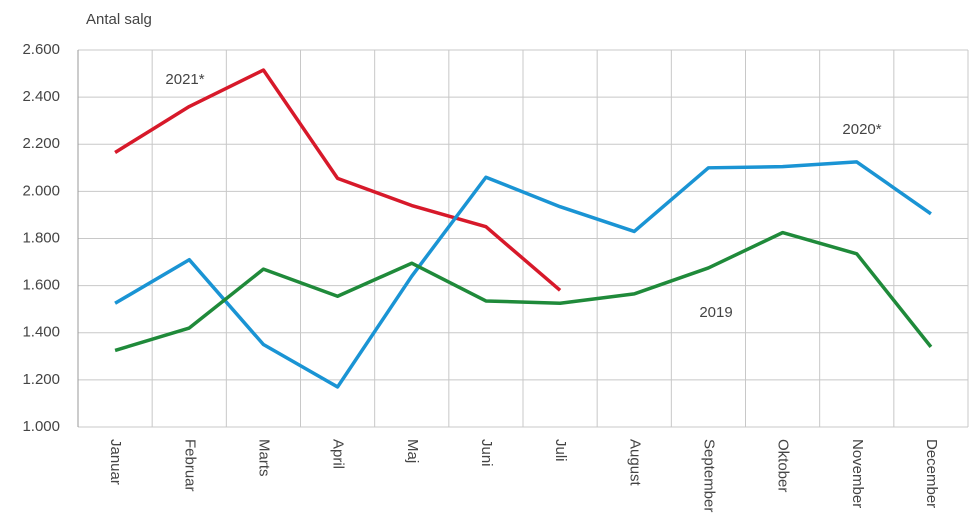 This screenshot has height=525, width=970. I want to click on y-tick-label: 1.200, so click(41, 379).